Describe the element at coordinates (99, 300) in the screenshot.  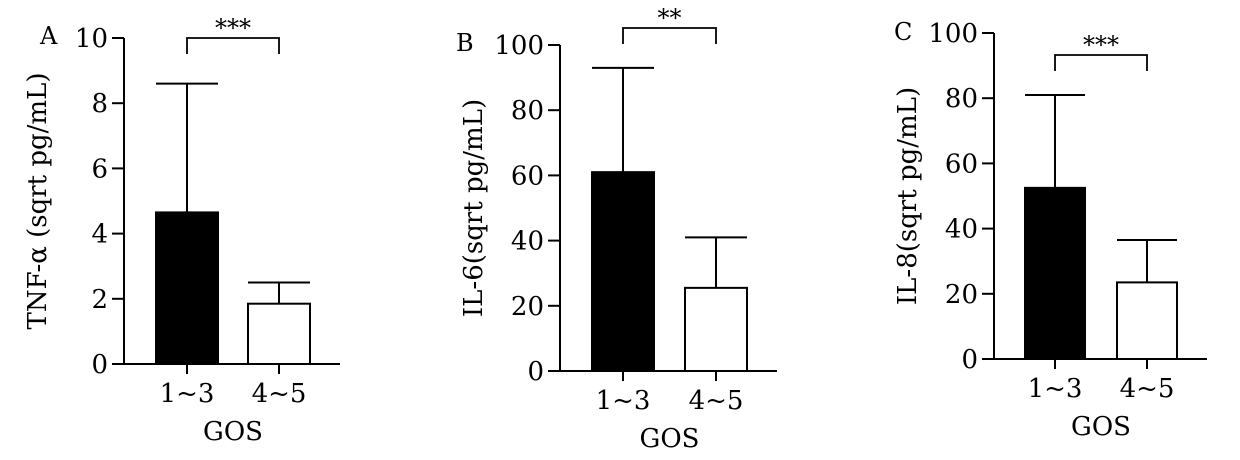
I see `y-tick-label: 2` at that location.